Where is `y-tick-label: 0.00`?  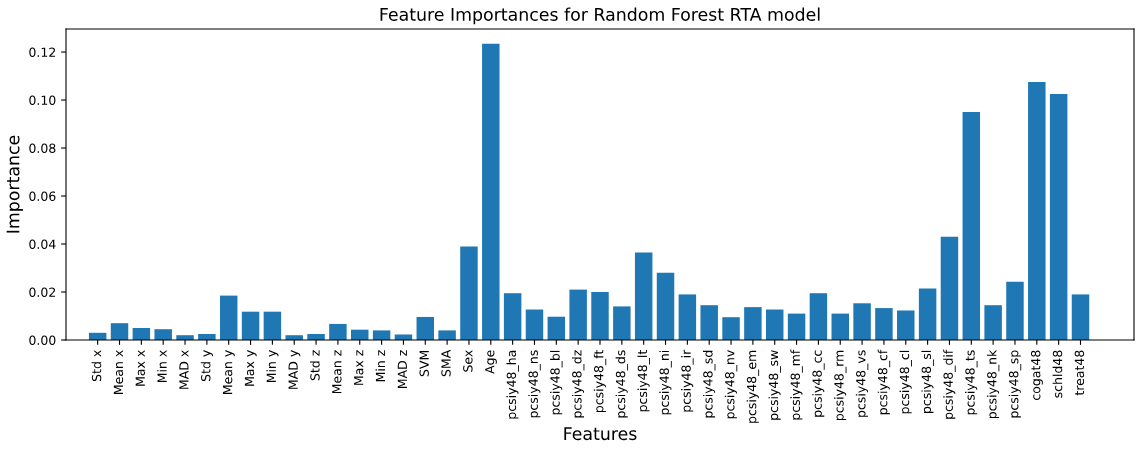 y-tick-label: 0.00 is located at coordinates (42, 340).